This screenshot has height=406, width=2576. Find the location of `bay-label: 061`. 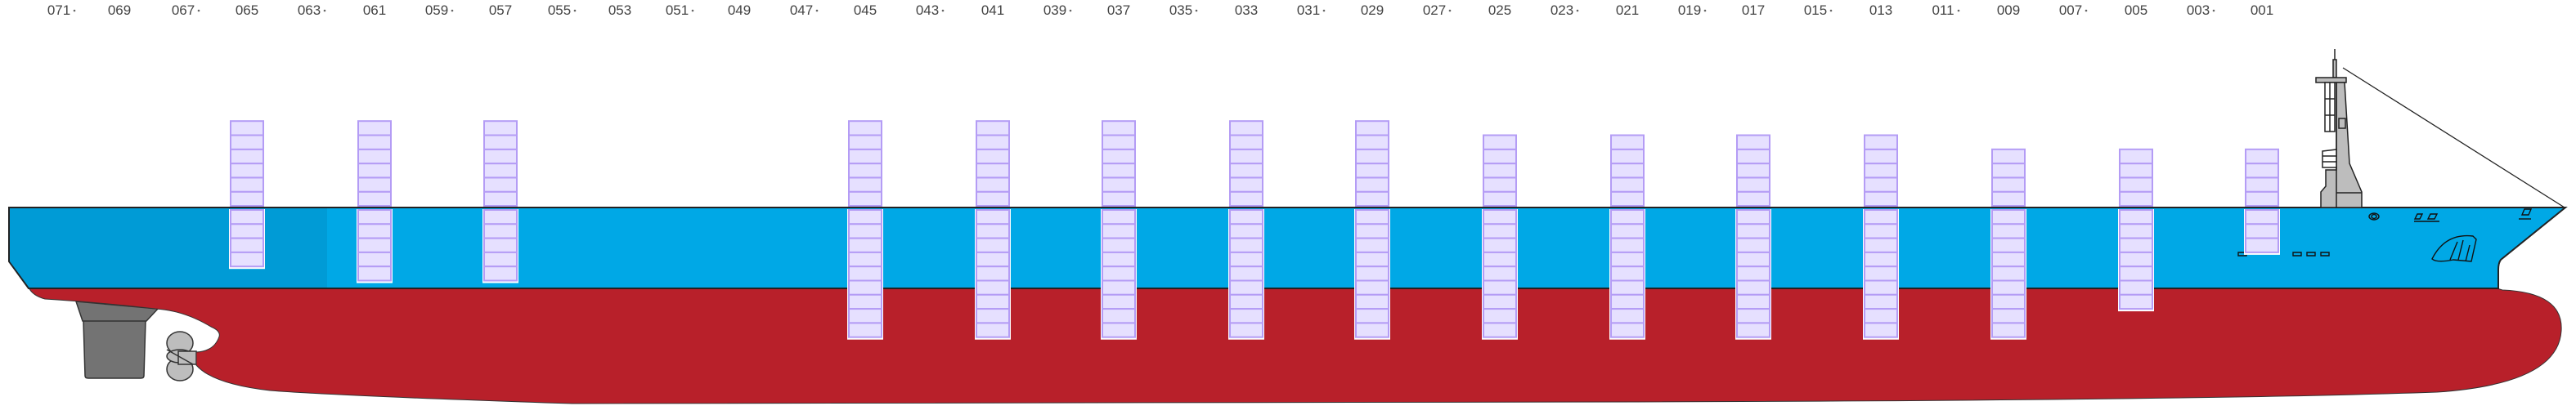

bay-label: 061 is located at coordinates (374, 10).